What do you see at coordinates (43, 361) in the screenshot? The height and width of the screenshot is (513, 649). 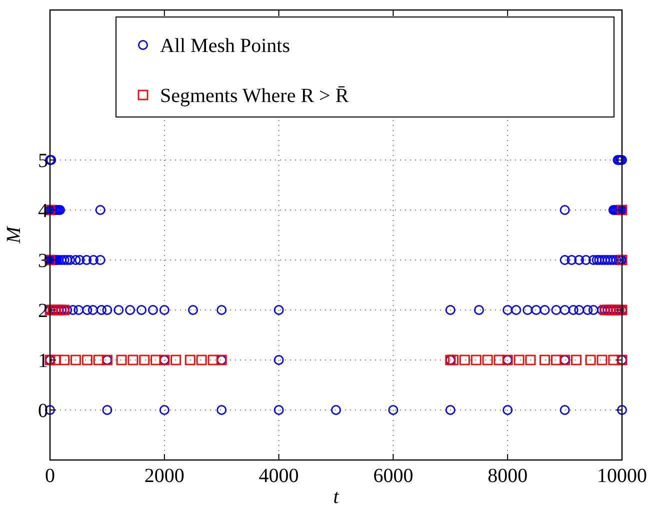 I see `y-tick-label: 1` at bounding box center [43, 361].